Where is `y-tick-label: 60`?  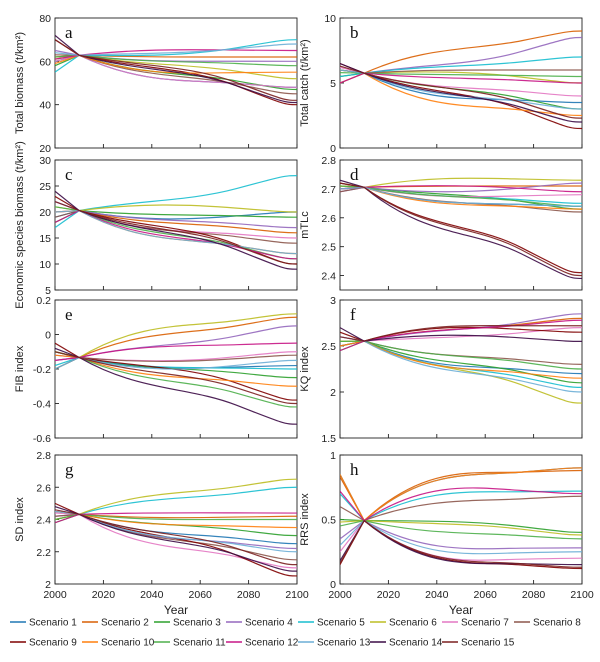
y-tick-label: 60 is located at coordinates (45, 62).